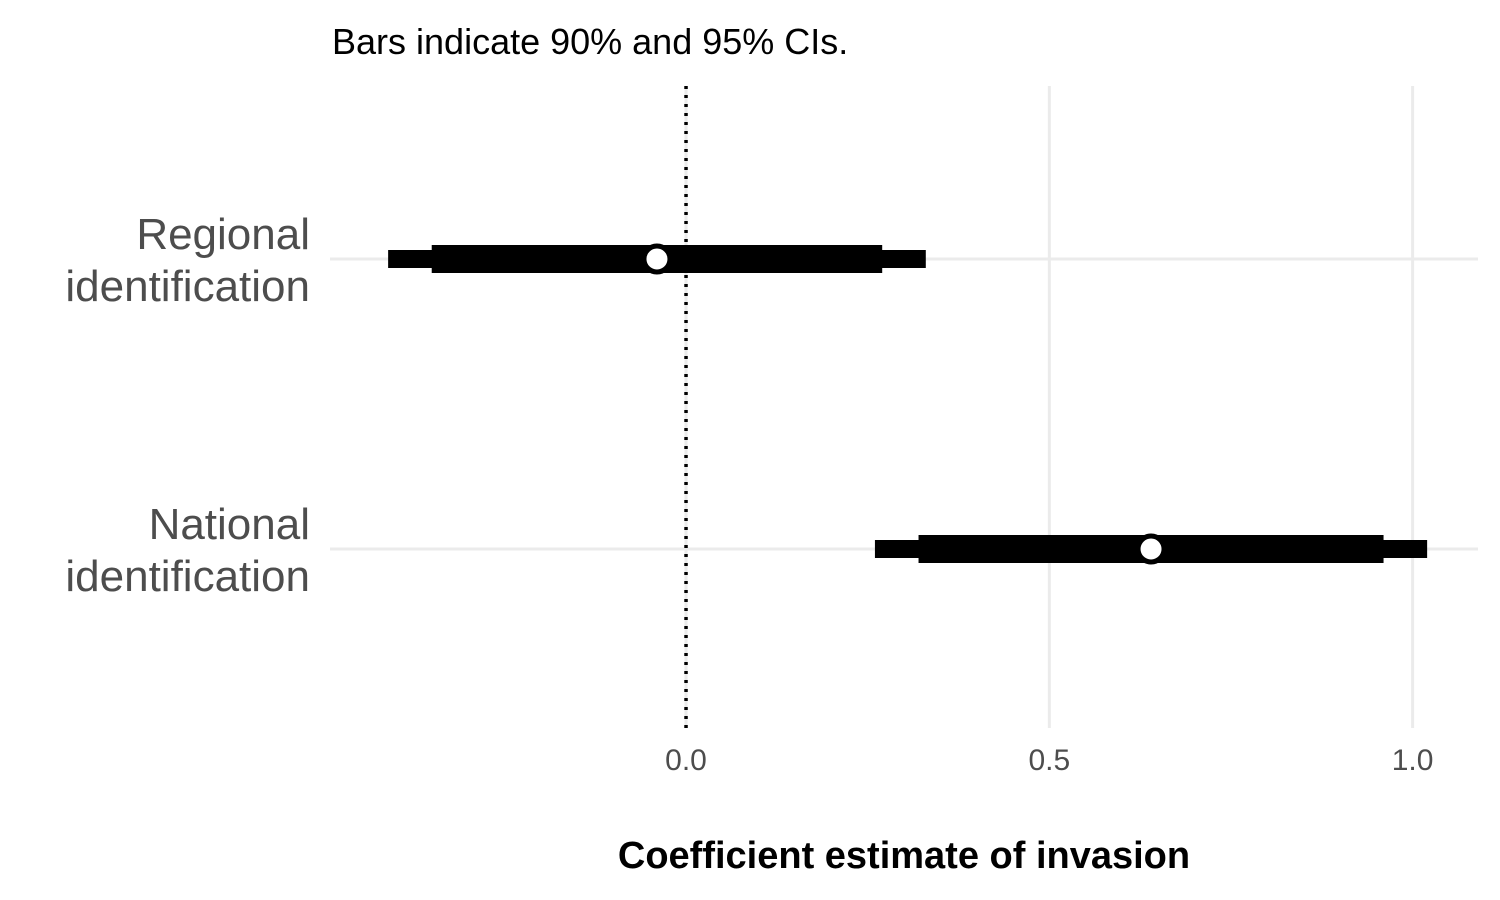 Image resolution: width=1500 pixels, height=900 pixels. What do you see at coordinates (223, 234) in the screenshot?
I see `category-label-line: Regional` at bounding box center [223, 234].